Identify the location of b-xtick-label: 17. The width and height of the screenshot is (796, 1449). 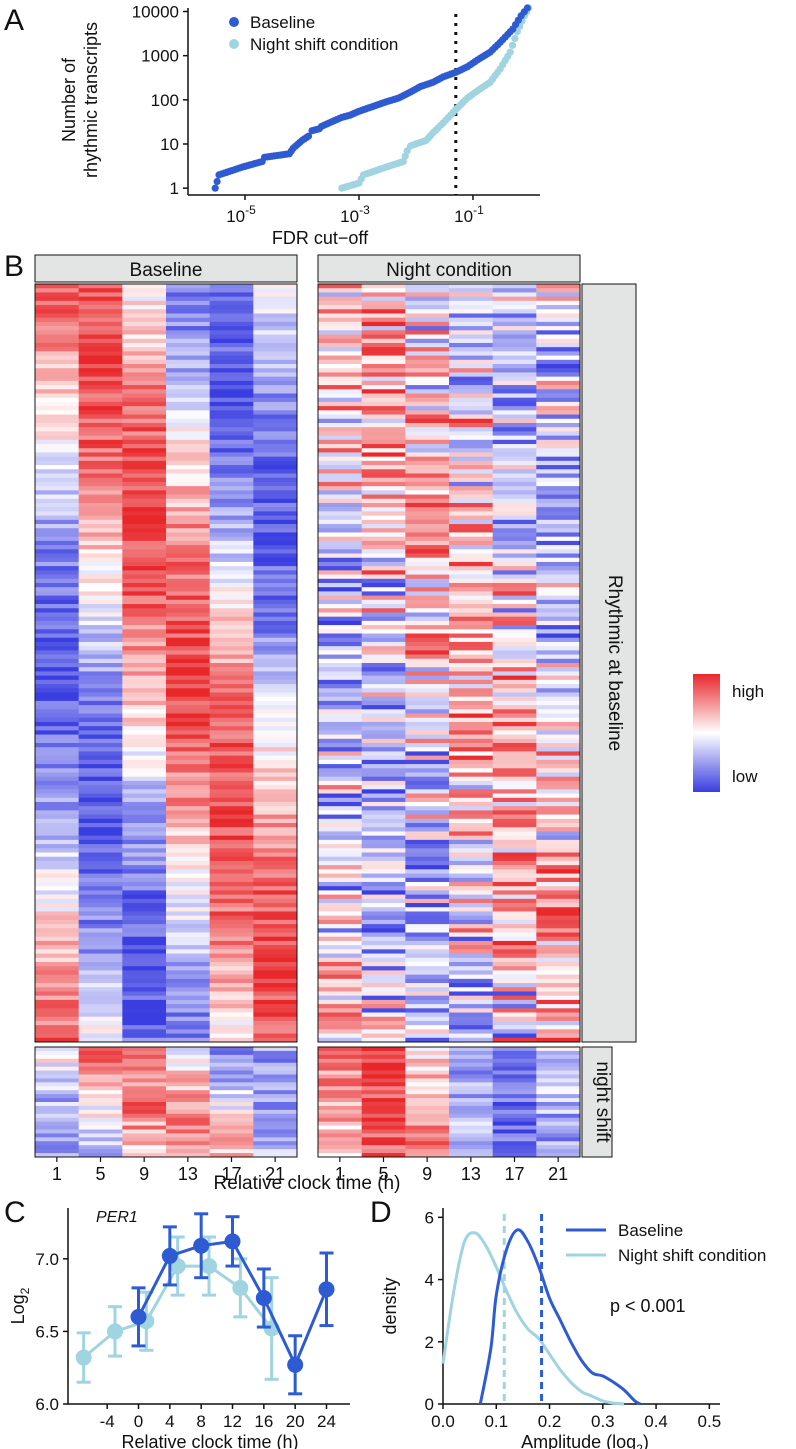
(231, 1174).